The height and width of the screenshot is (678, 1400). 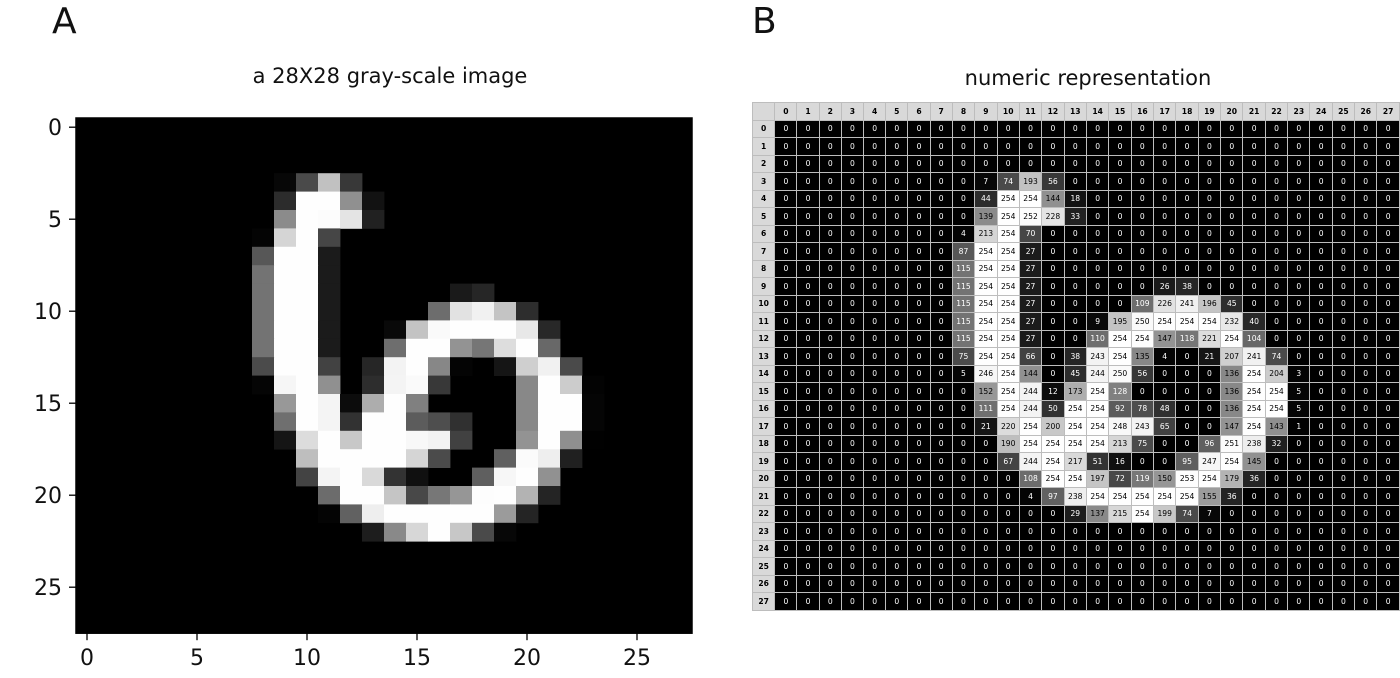 What do you see at coordinates (1088, 78) in the screenshot?
I see `panel-b-title: numeric representation` at bounding box center [1088, 78].